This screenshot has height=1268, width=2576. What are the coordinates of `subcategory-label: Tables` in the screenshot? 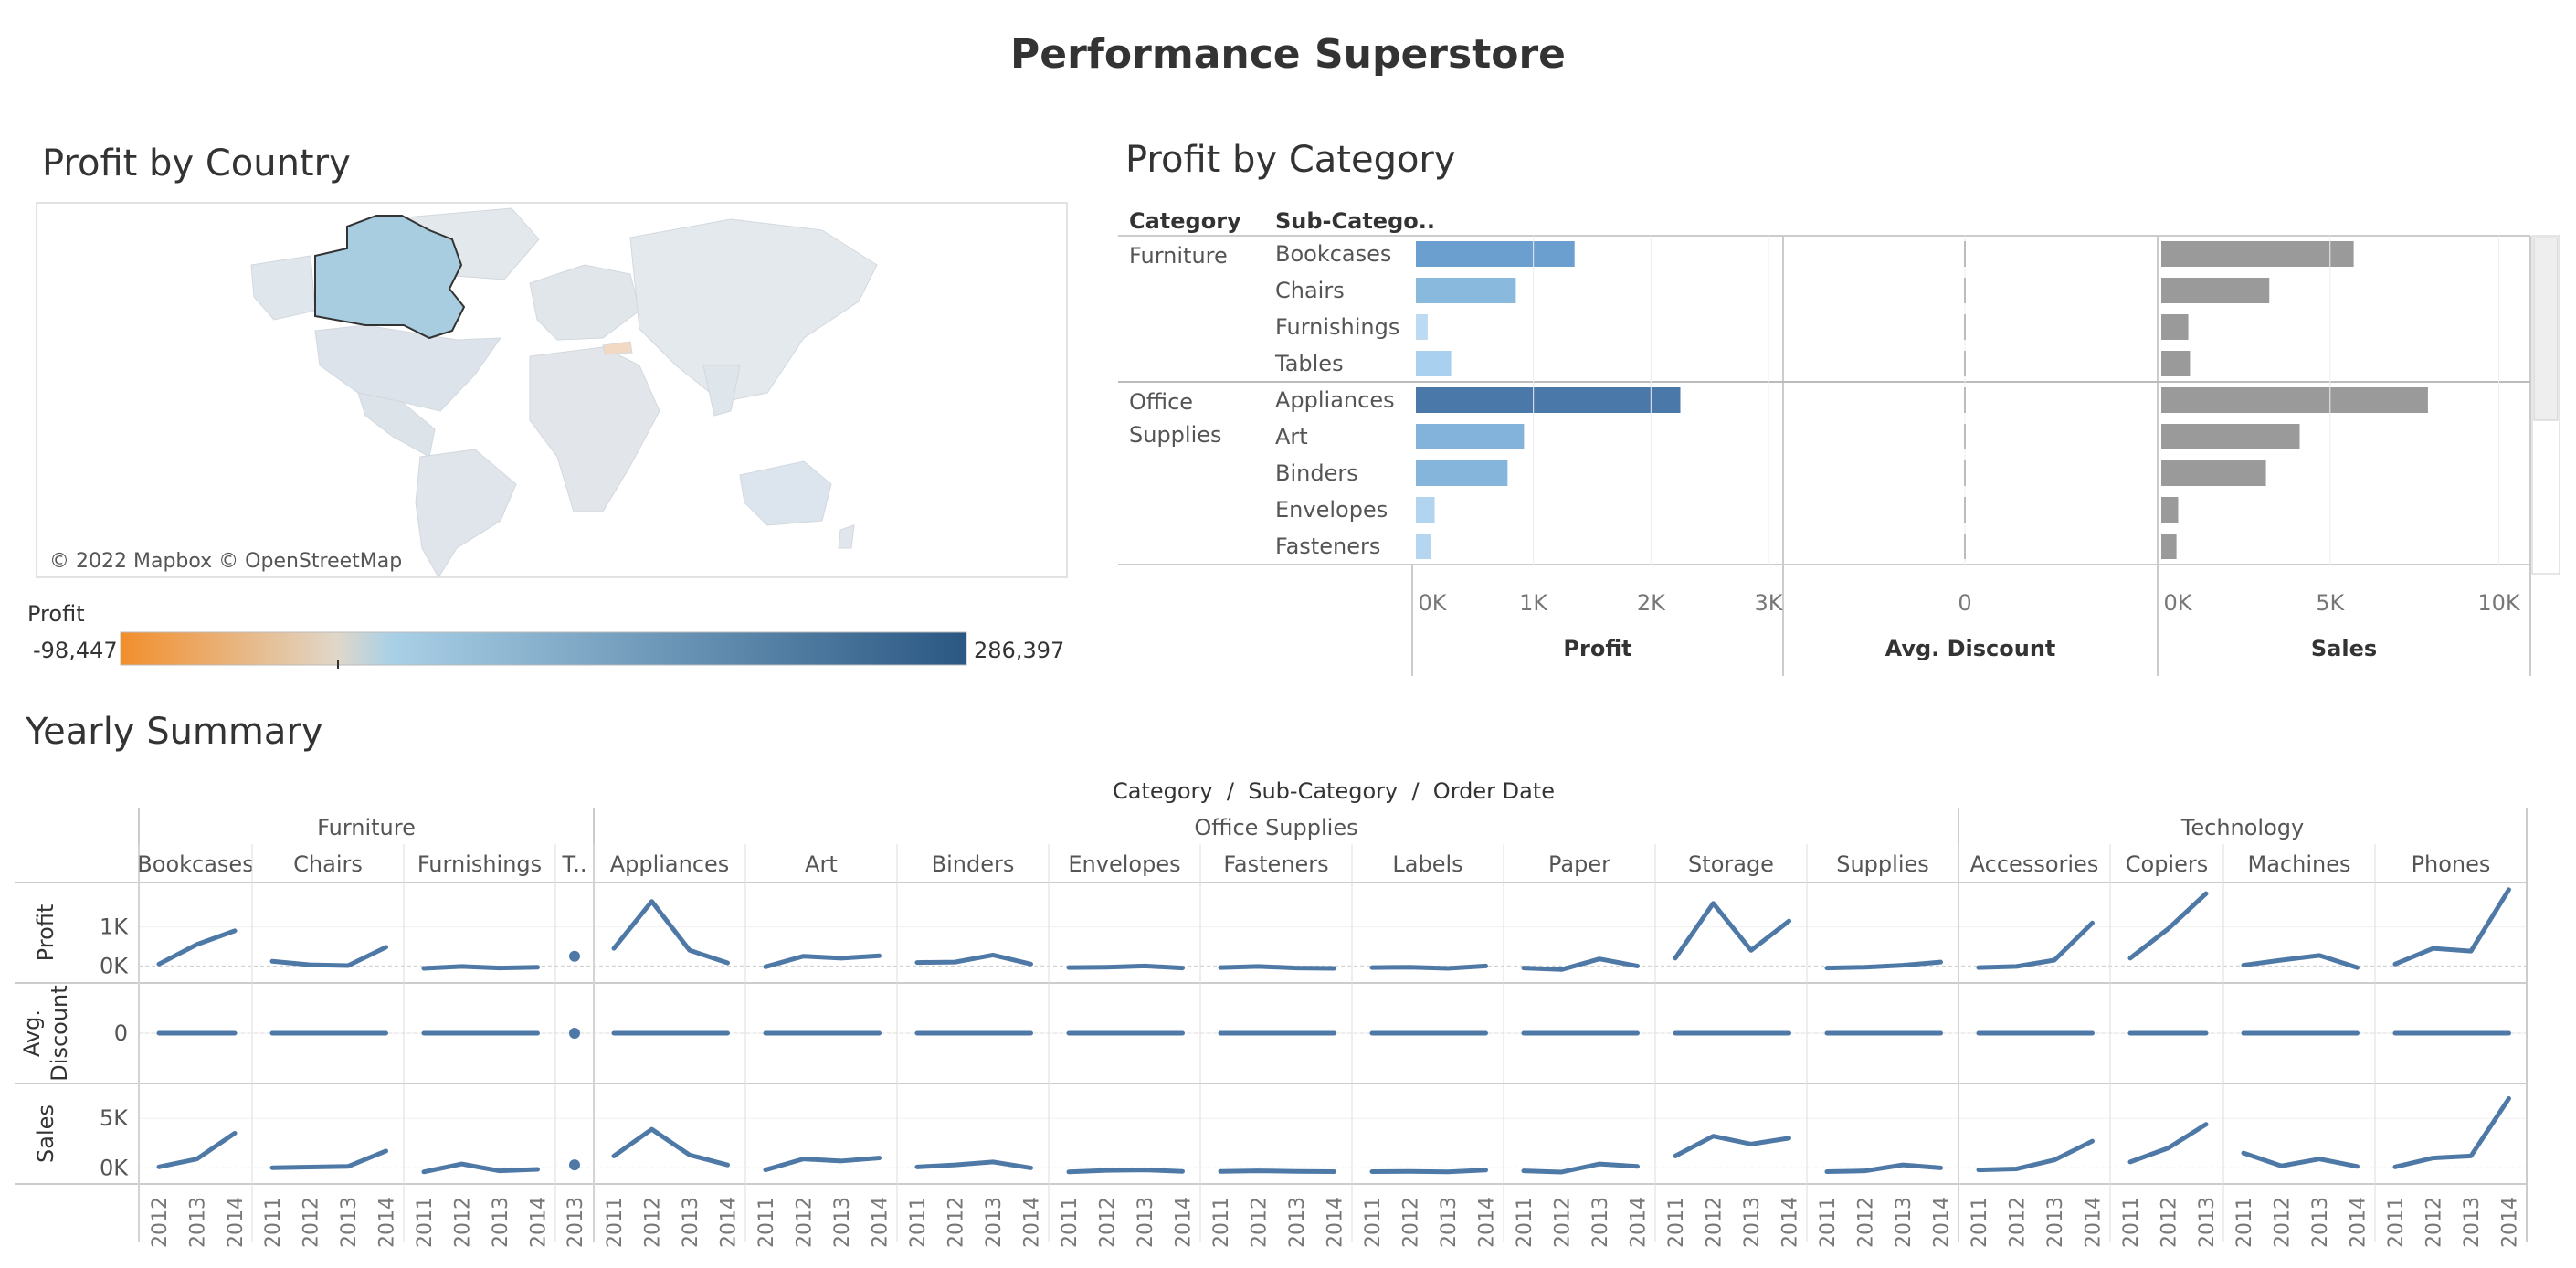 It's located at (1309, 364).